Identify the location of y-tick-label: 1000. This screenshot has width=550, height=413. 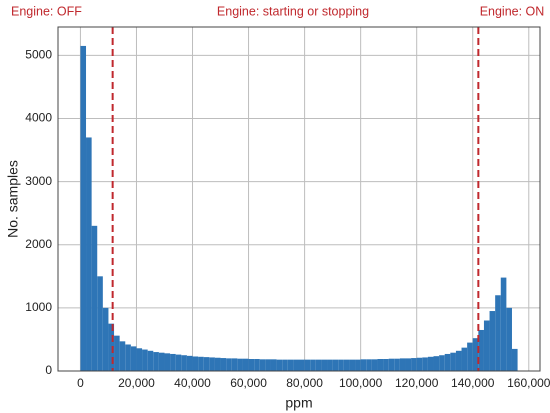
(38, 307).